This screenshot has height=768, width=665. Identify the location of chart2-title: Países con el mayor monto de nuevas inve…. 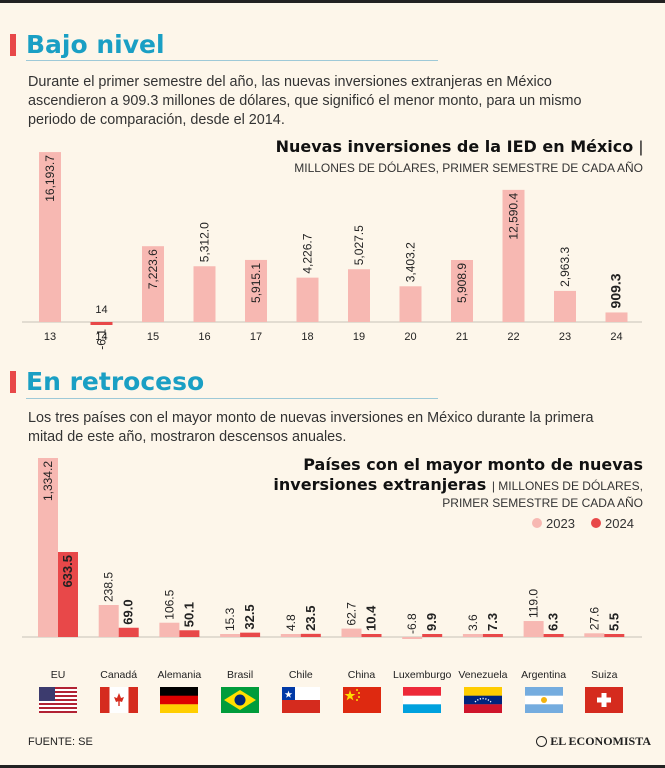
(458, 475).